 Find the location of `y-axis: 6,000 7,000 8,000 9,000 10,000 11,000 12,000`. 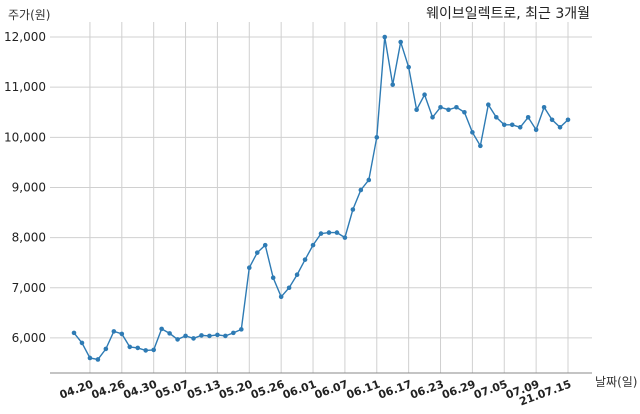

y-axis: 6,000 7,000 8,000 9,000 10,000 11,000 12,000 is located at coordinates (25, 187).